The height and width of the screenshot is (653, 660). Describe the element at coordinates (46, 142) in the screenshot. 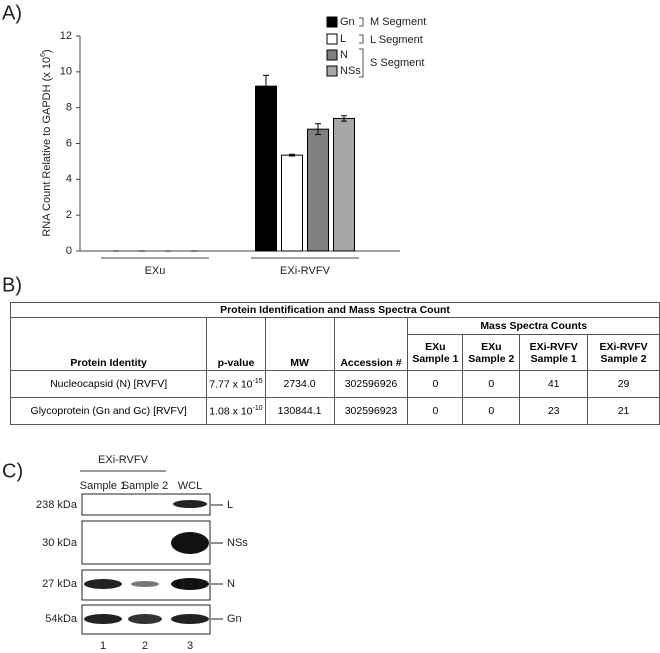

I see `y-axis-label: RNA Count Relative to GAPDH (x 106)` at that location.